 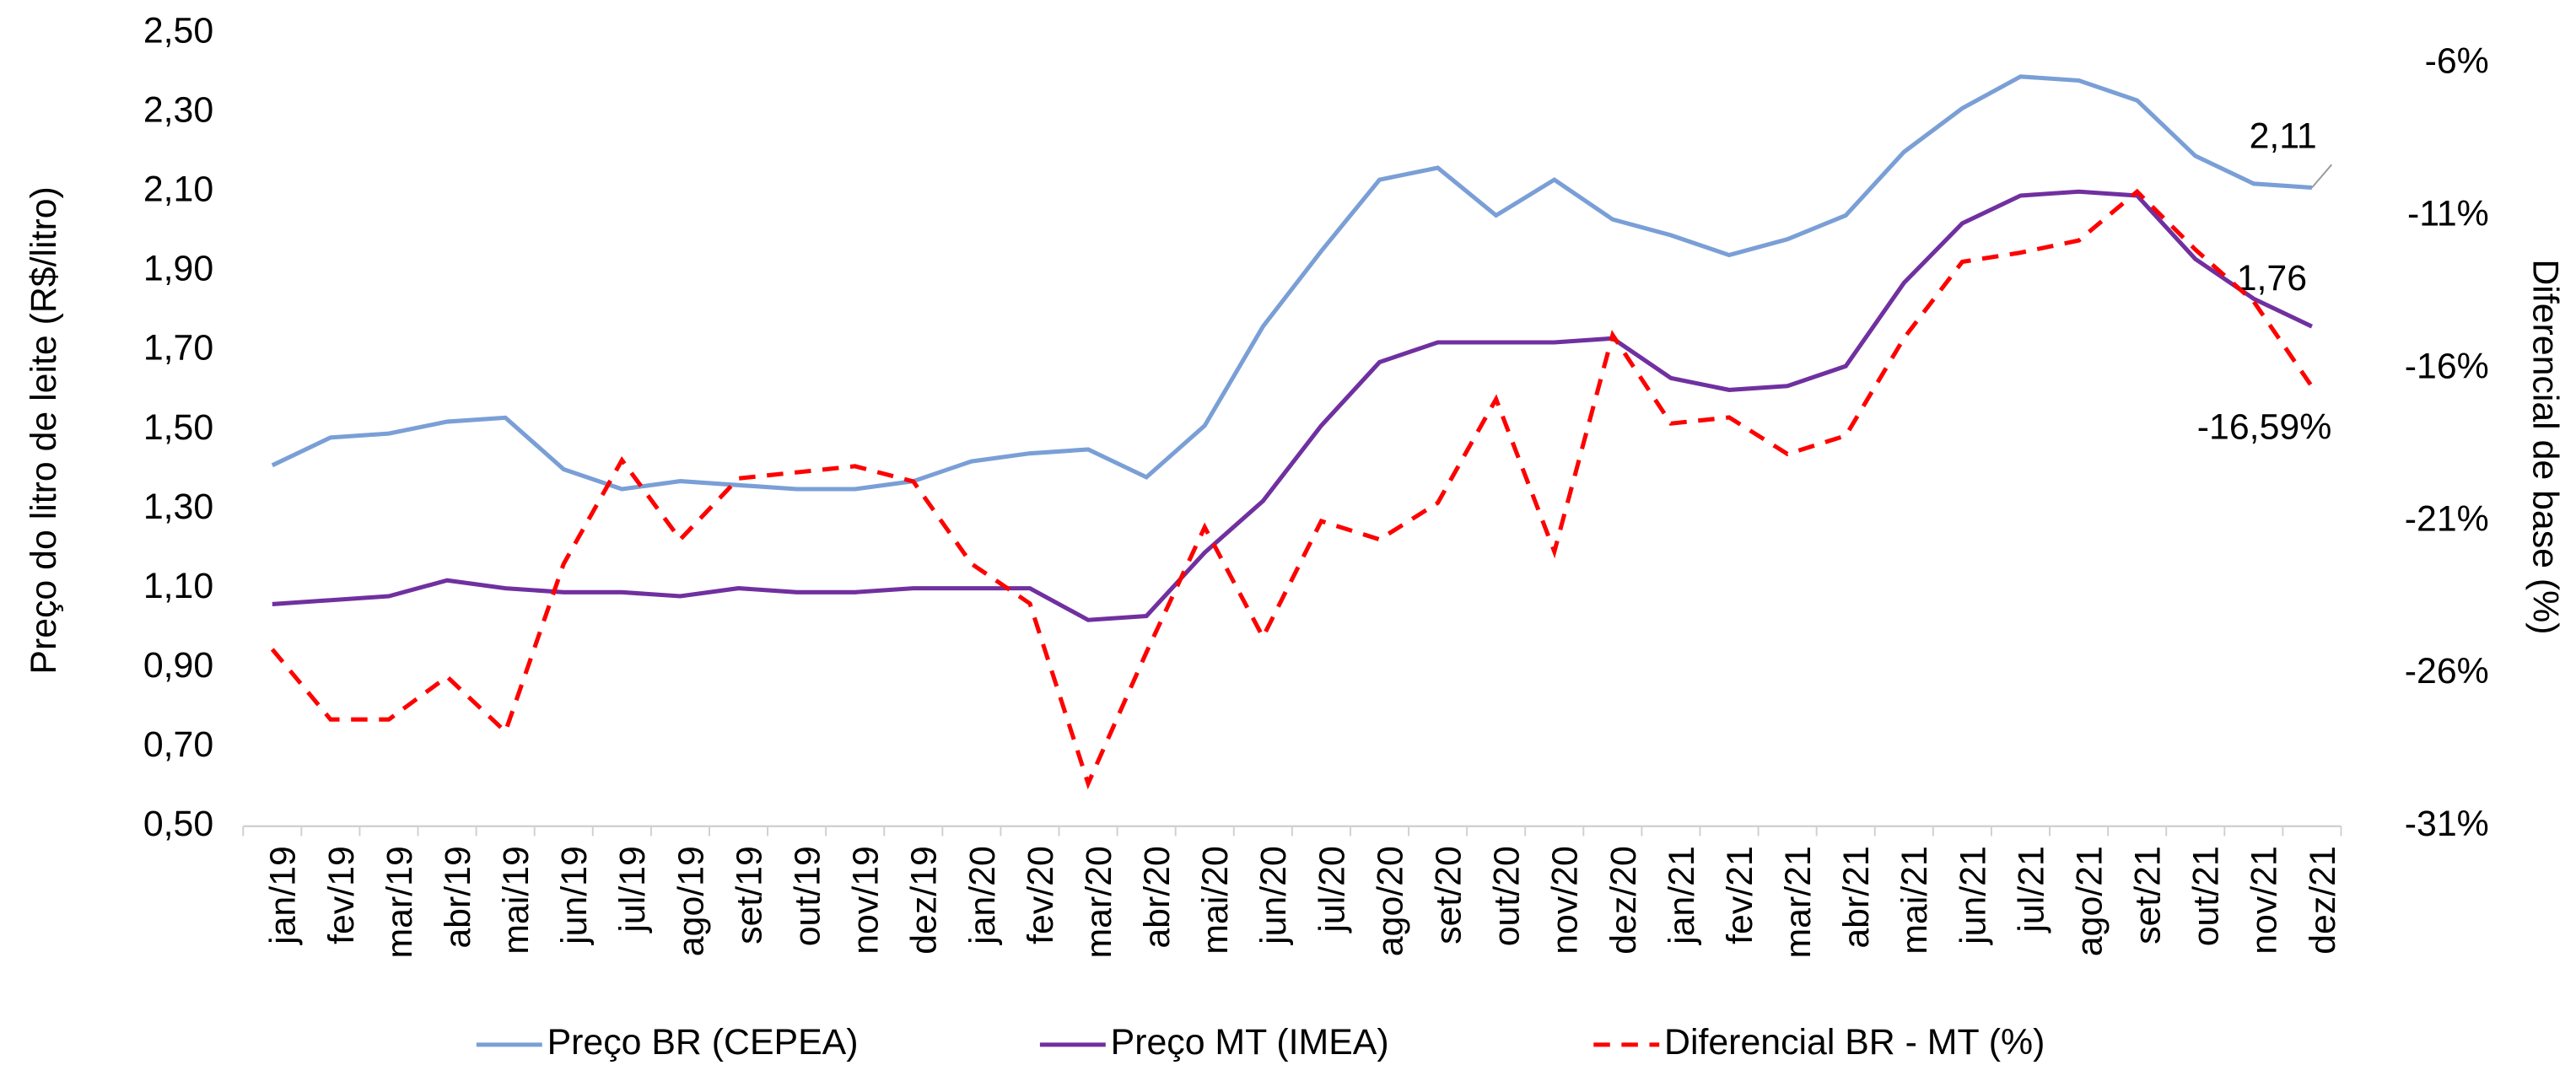 What do you see at coordinates (1507, 896) in the screenshot?
I see `x-tick-label: out/20` at bounding box center [1507, 896].